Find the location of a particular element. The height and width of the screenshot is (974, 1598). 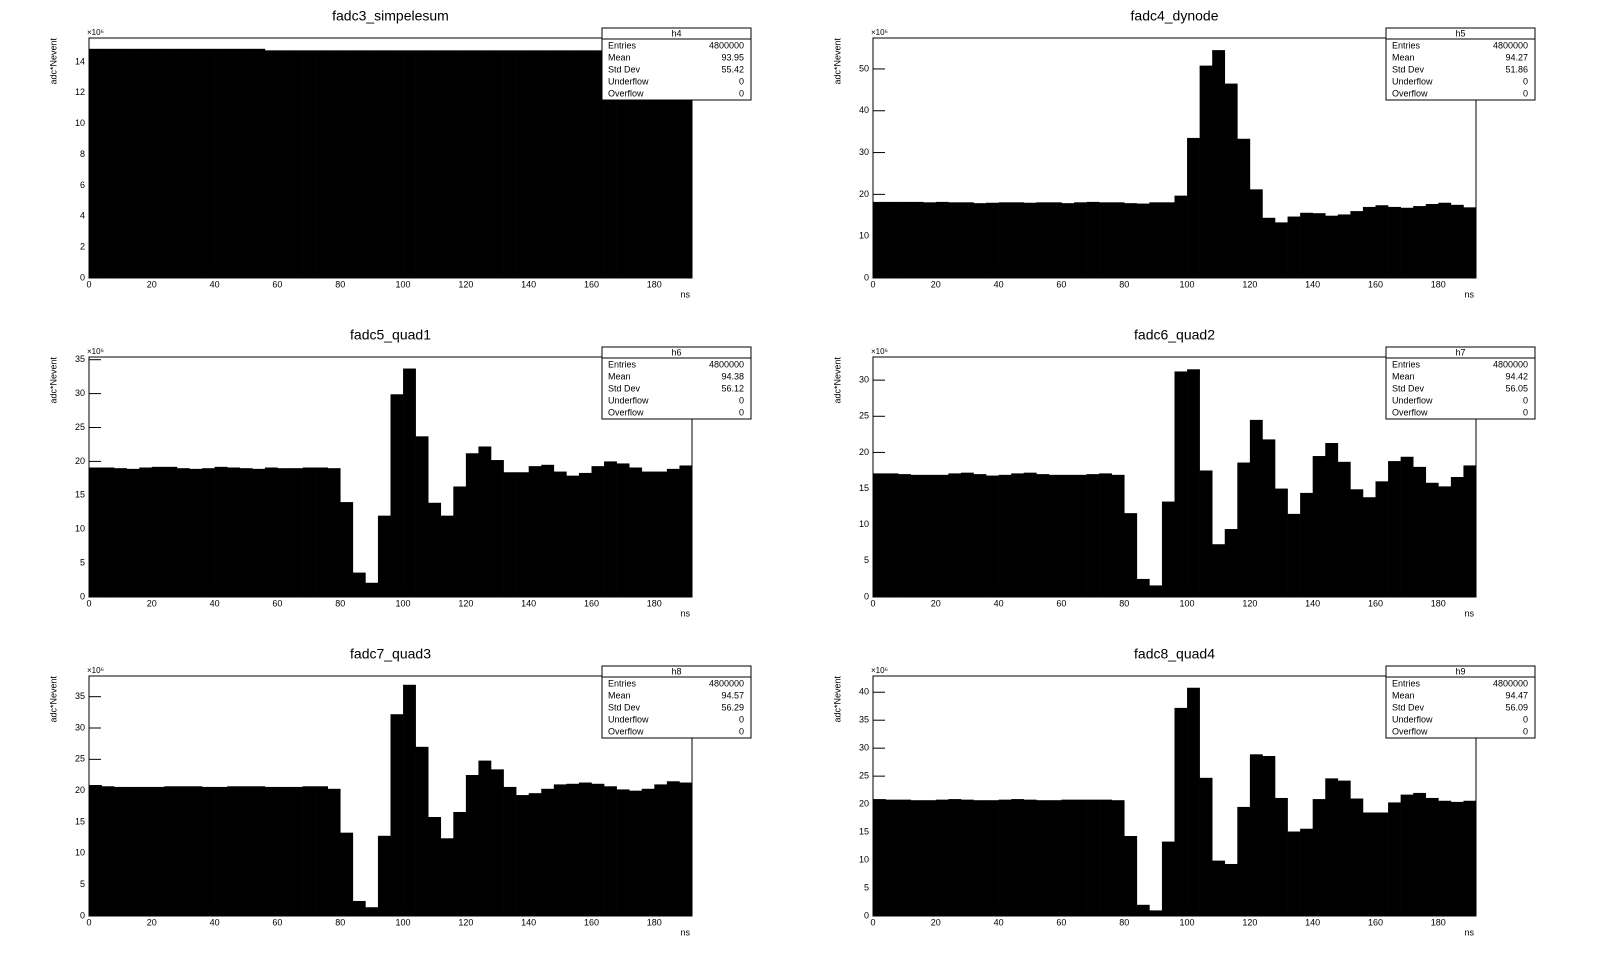

y-tick-label: 40 is located at coordinates (864, 110).